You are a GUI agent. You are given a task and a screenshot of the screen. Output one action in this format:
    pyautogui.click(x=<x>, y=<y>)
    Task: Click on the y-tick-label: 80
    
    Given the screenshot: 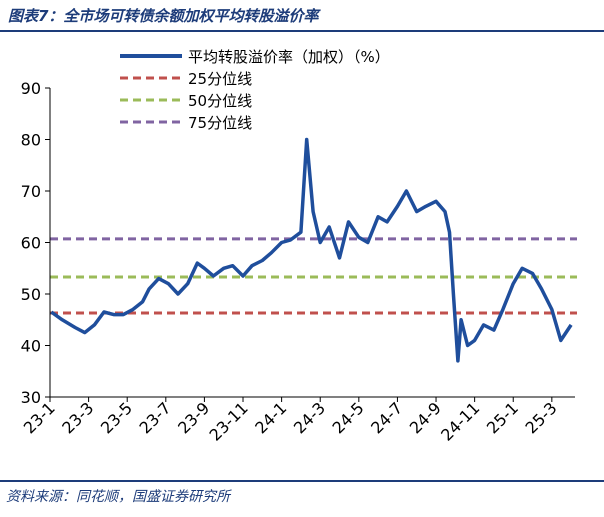 What is the action you would take?
    pyautogui.click(x=31, y=140)
    